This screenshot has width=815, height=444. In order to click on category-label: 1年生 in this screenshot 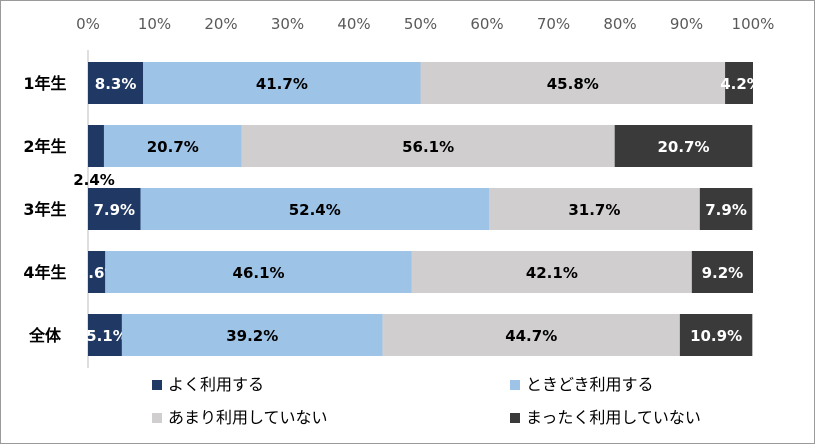, I will do `click(44, 83)`.